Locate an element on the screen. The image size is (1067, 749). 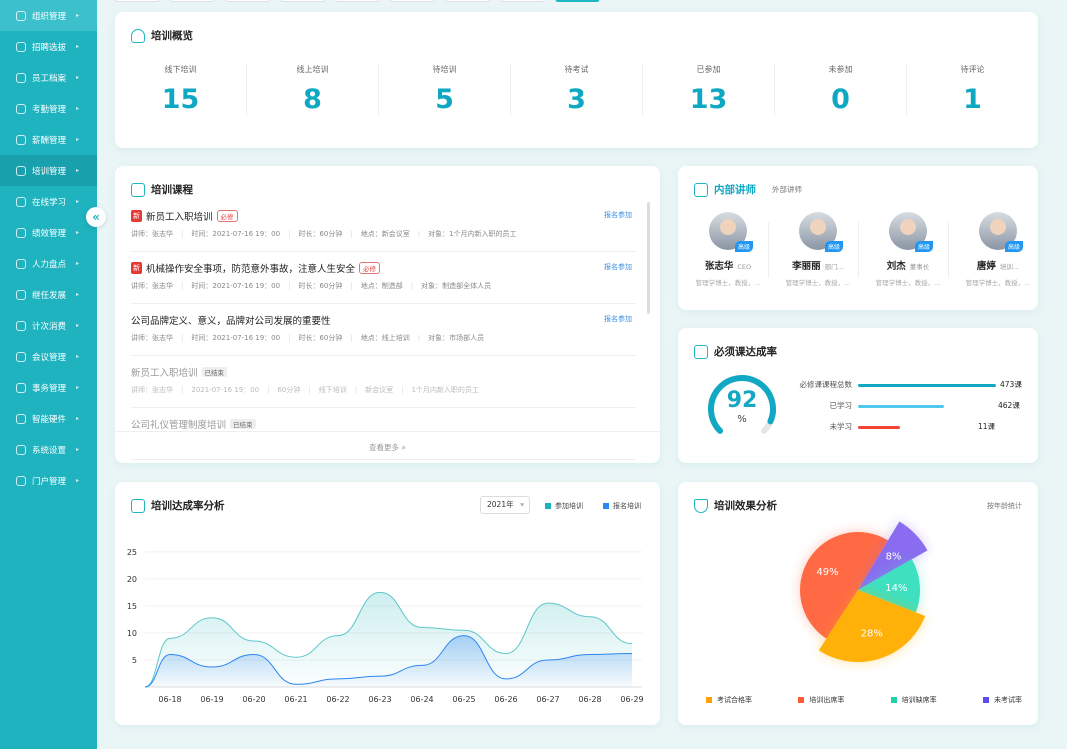
legend-item: 考试合格率 is located at coordinates (729, 700).